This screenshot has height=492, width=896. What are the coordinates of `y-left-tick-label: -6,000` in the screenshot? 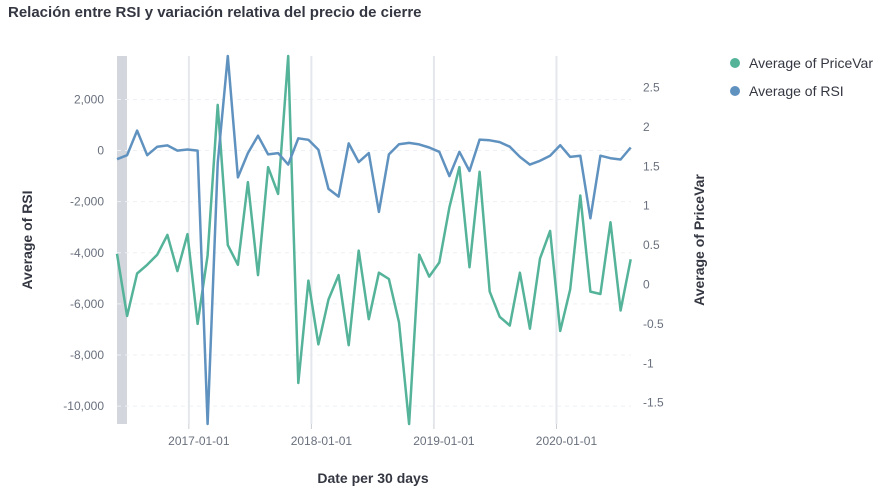 It's located at (87, 304).